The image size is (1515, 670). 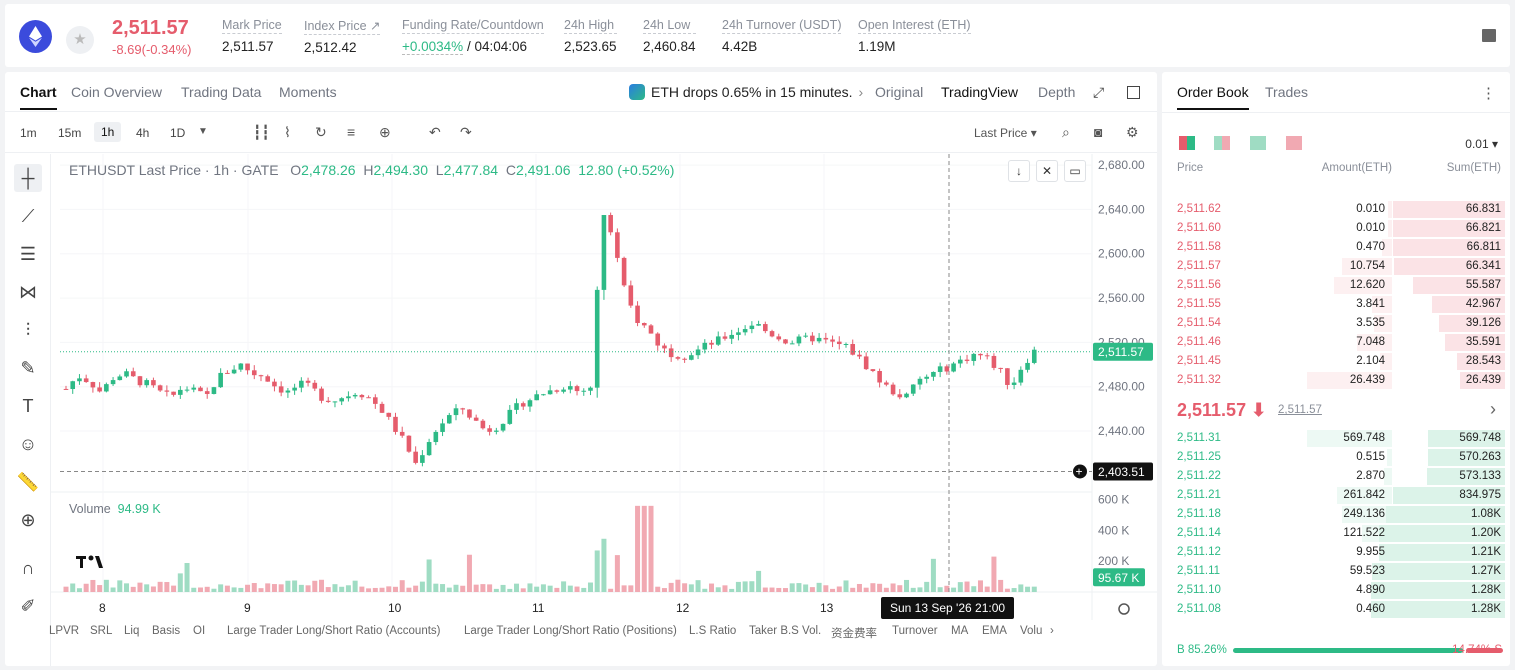 I want to click on crosshair-tool-icon: ┼, so click(x=28, y=178).